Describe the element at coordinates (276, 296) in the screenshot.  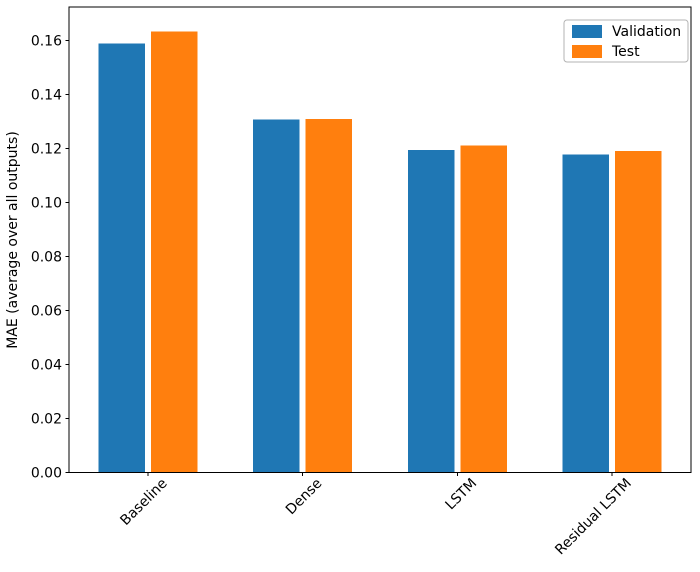
I see `bar-validation-dense` at that location.